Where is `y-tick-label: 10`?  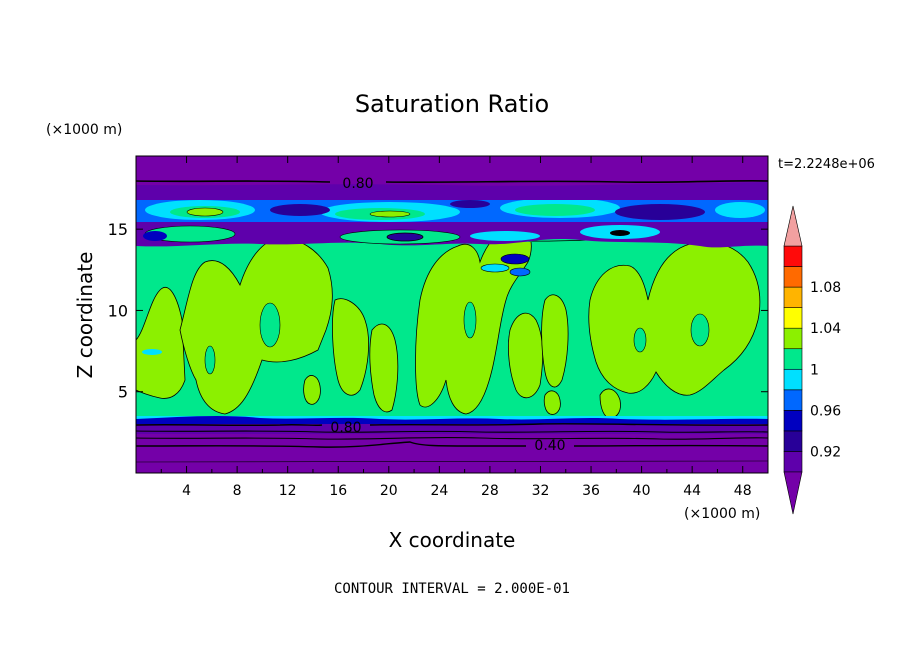 y-tick-label: 10 is located at coordinates (118, 310).